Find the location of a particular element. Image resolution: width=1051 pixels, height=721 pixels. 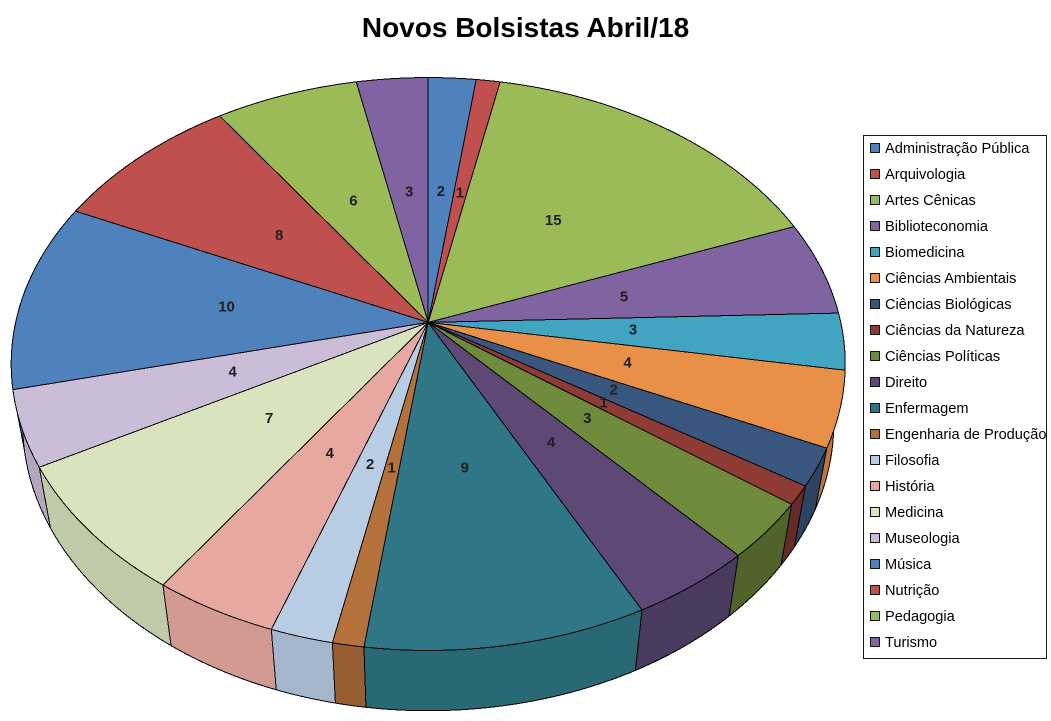

svg-text: 9 is located at coordinates (465, 469).